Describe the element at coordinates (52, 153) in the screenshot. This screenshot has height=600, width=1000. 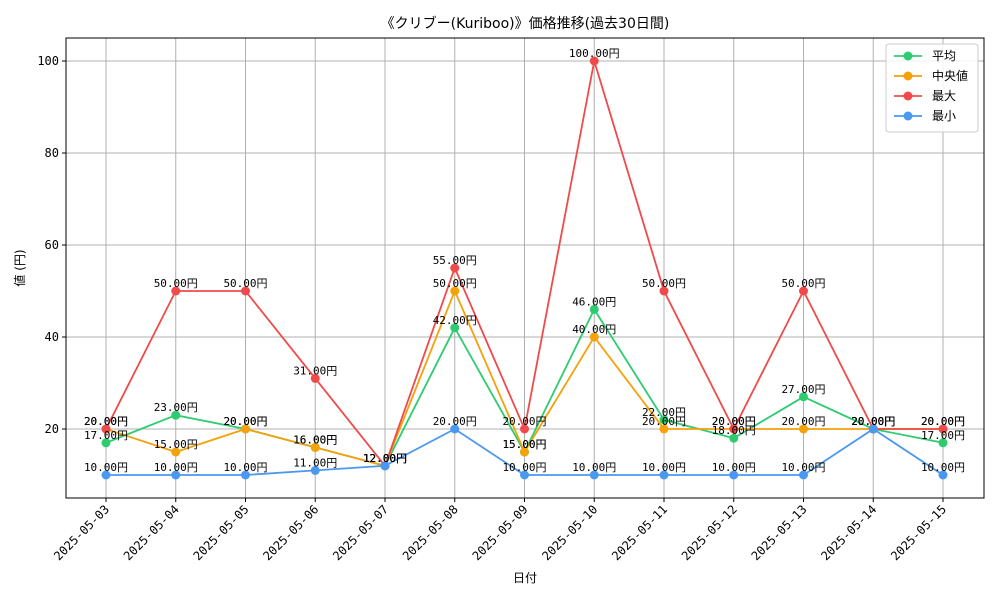
I see `y-tick-label: 80` at that location.